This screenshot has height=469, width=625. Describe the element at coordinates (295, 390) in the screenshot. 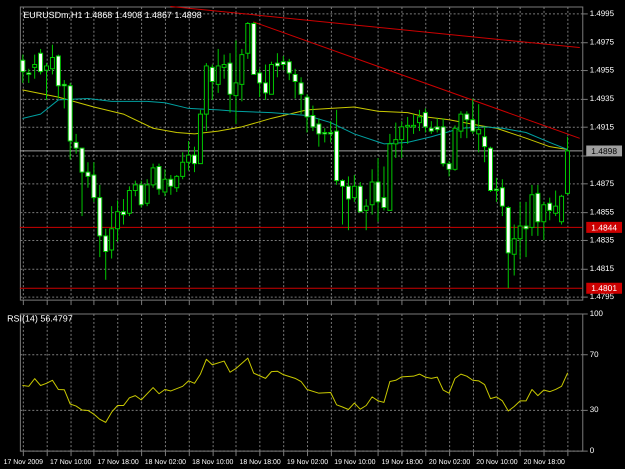

I see `line-series` at that location.